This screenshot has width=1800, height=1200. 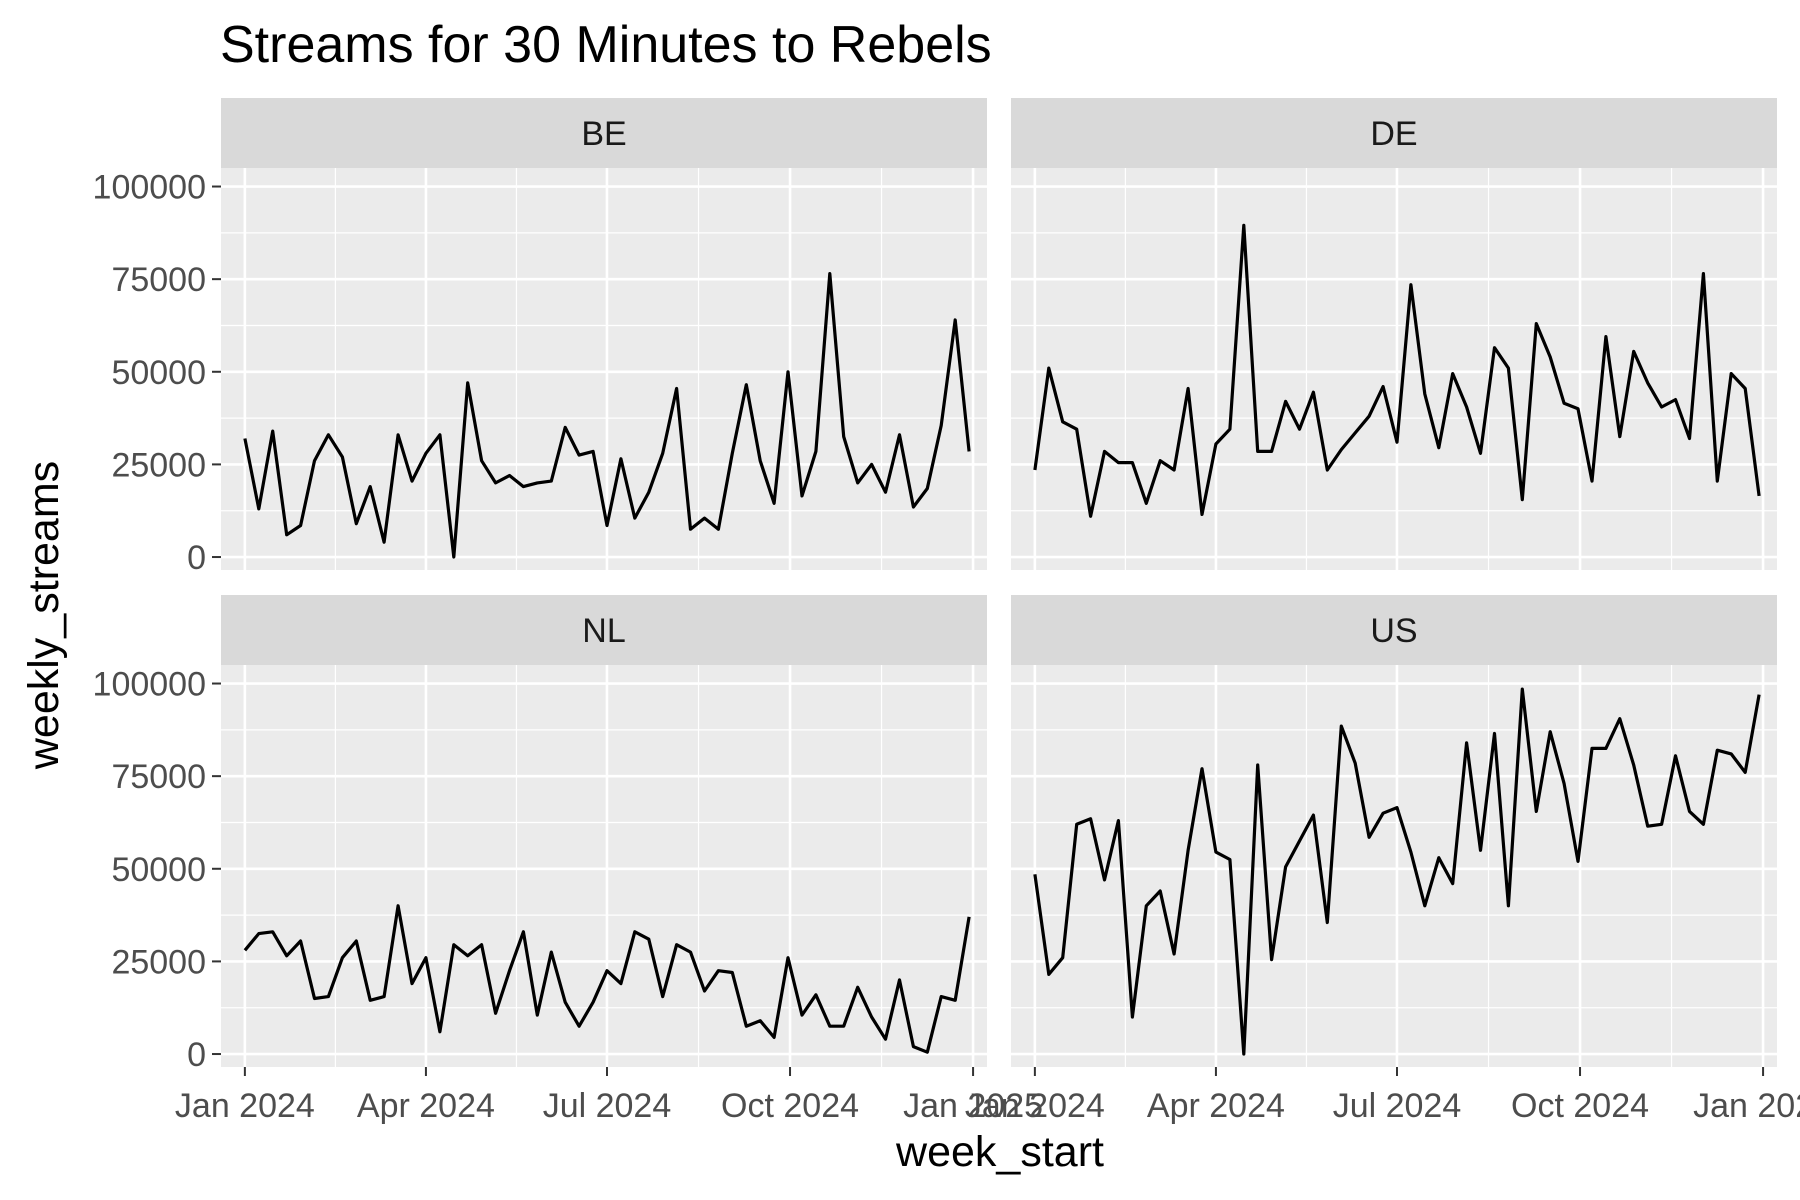 I want to click on facet-strip-label: DE, so click(x=1393, y=134).